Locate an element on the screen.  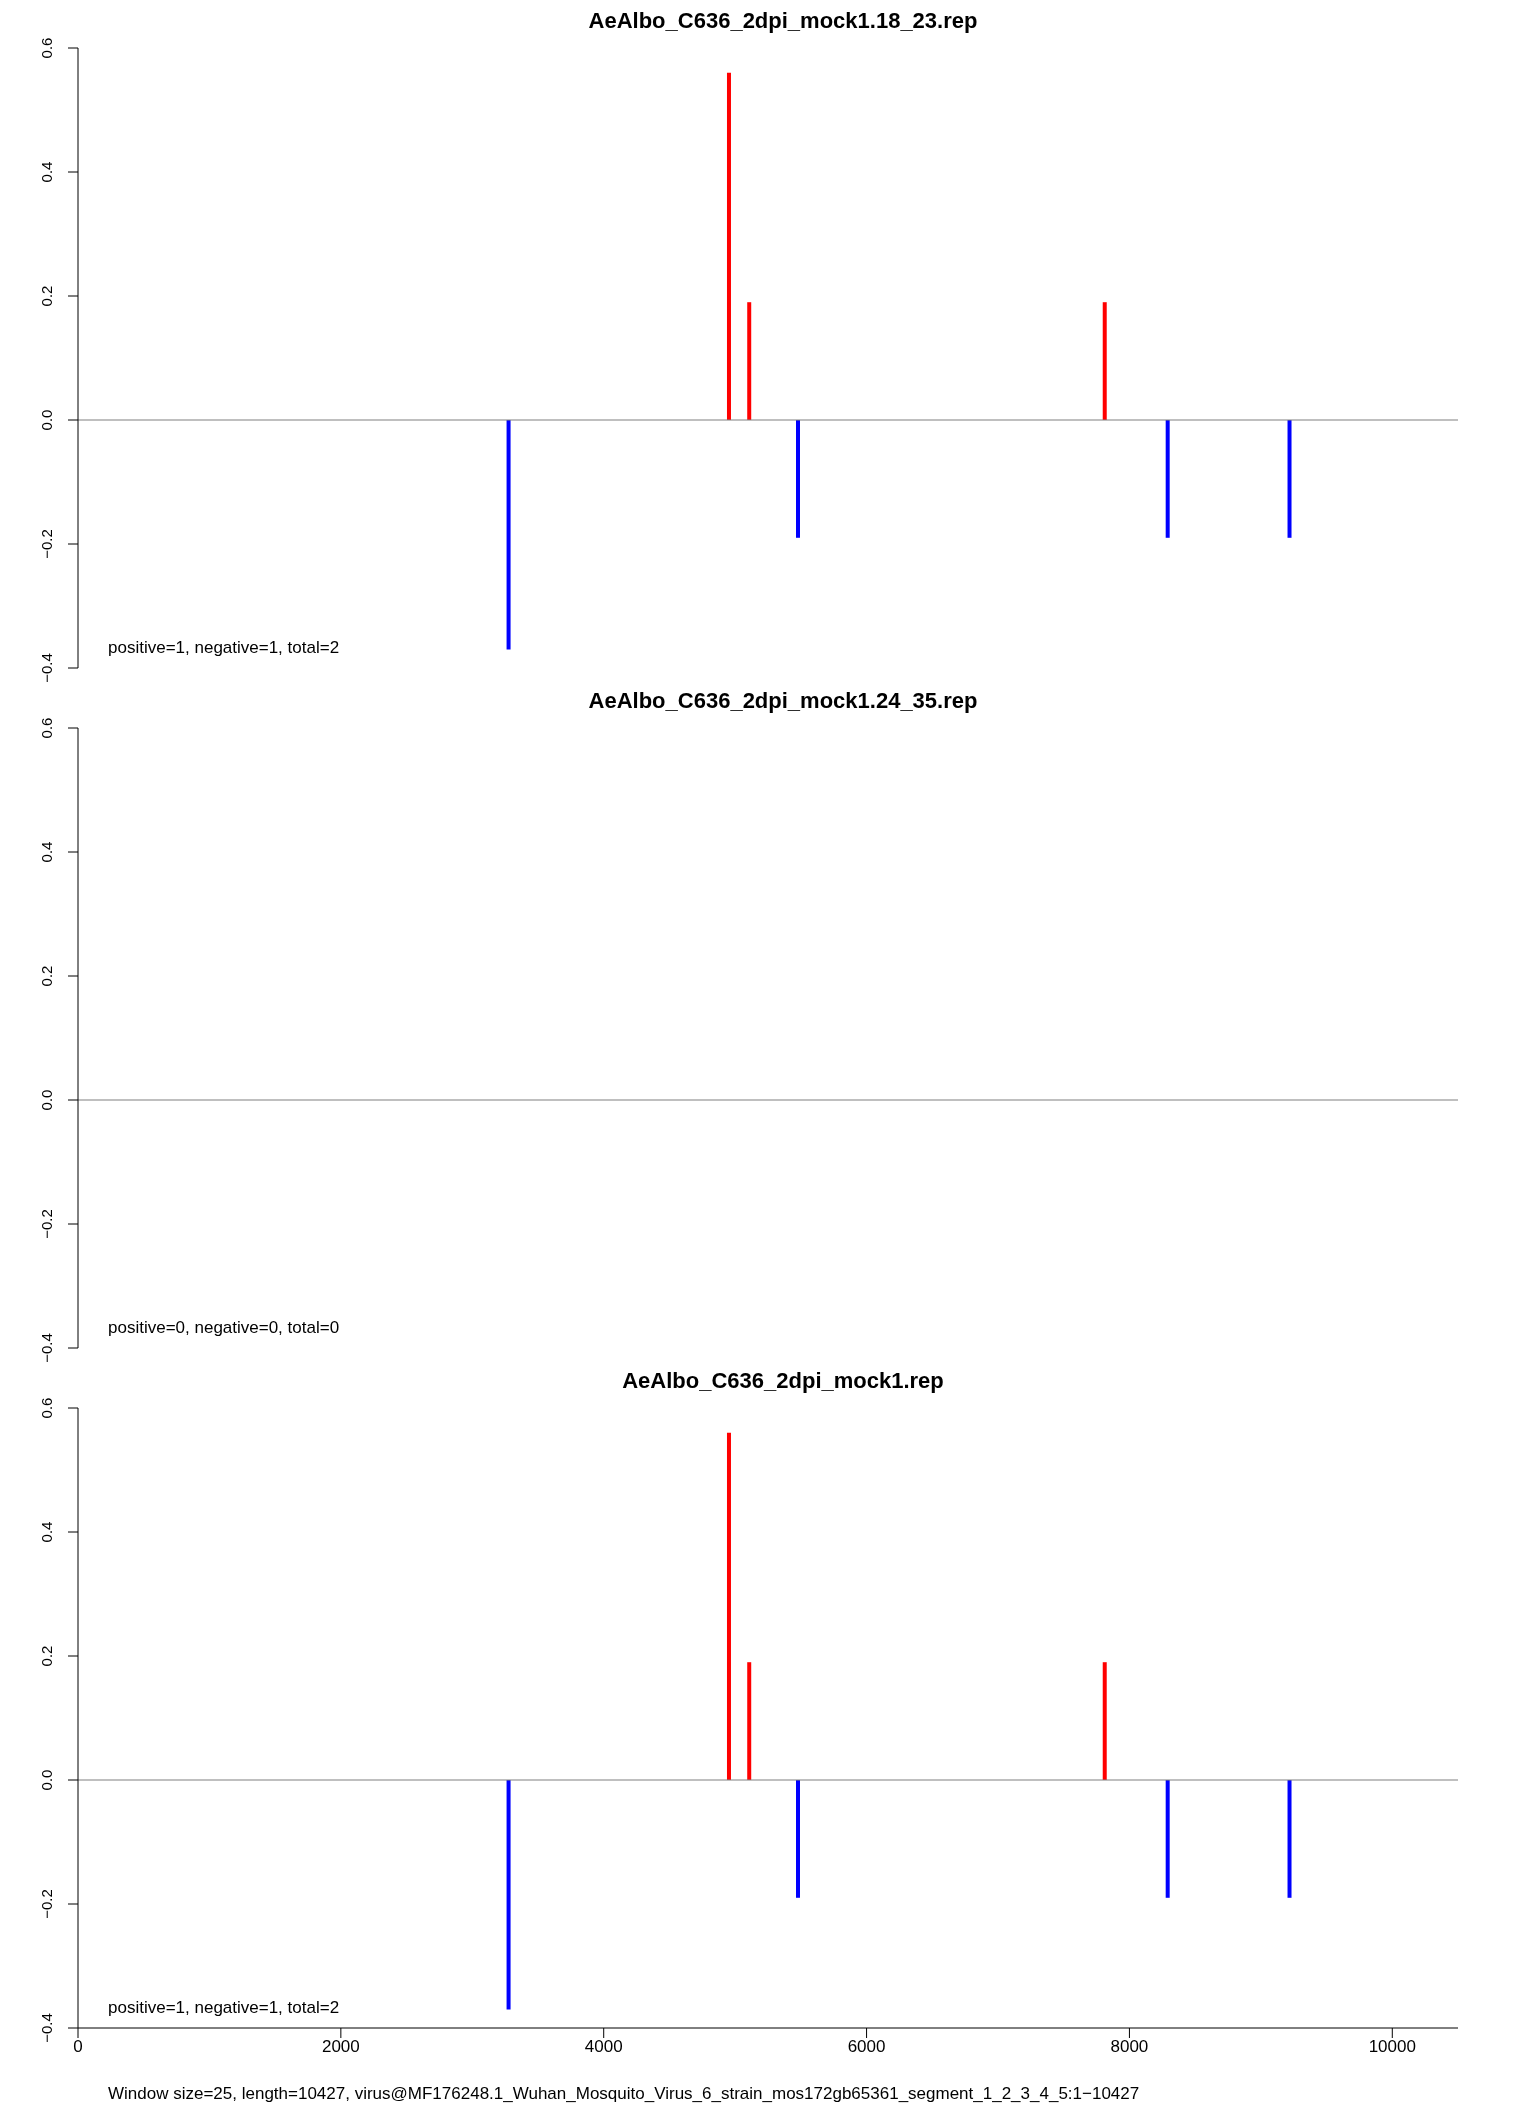
x-tick-label: 10000 is located at coordinates (1392, 2047).